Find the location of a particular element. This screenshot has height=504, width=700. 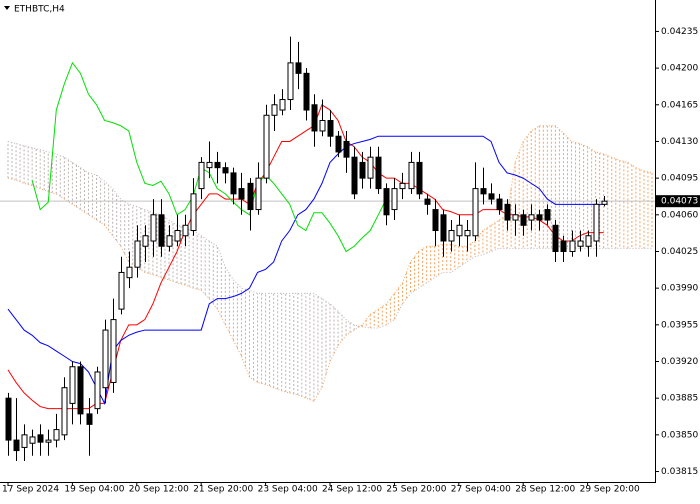

y-tick-label: 0.04095 is located at coordinates (679, 179).